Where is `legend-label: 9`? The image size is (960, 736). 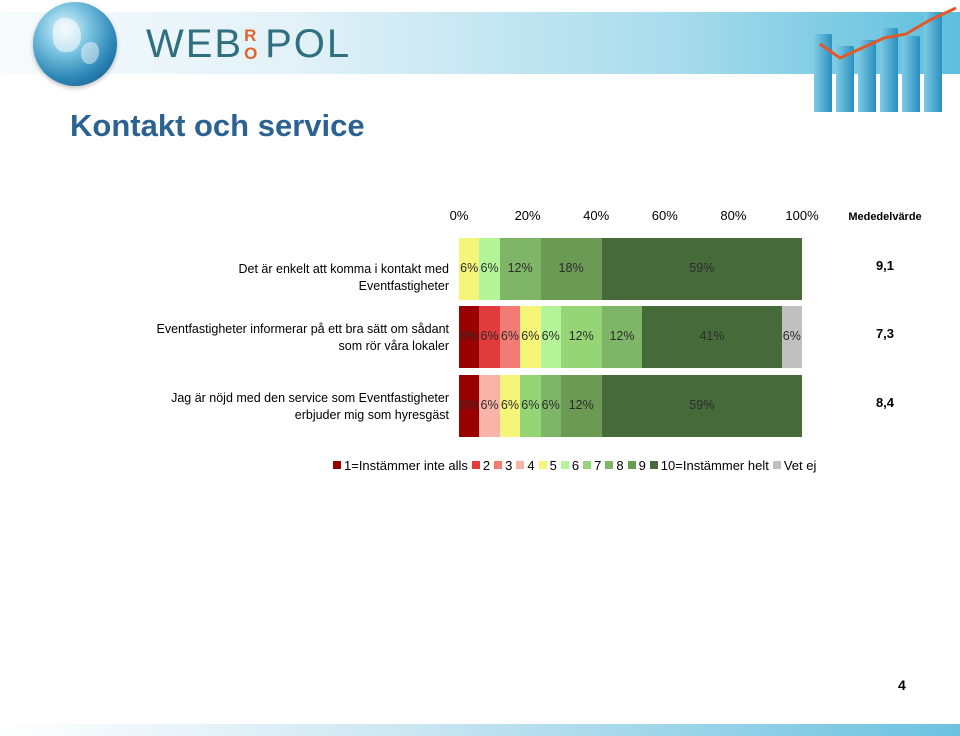 legend-label: 9 is located at coordinates (642, 465).